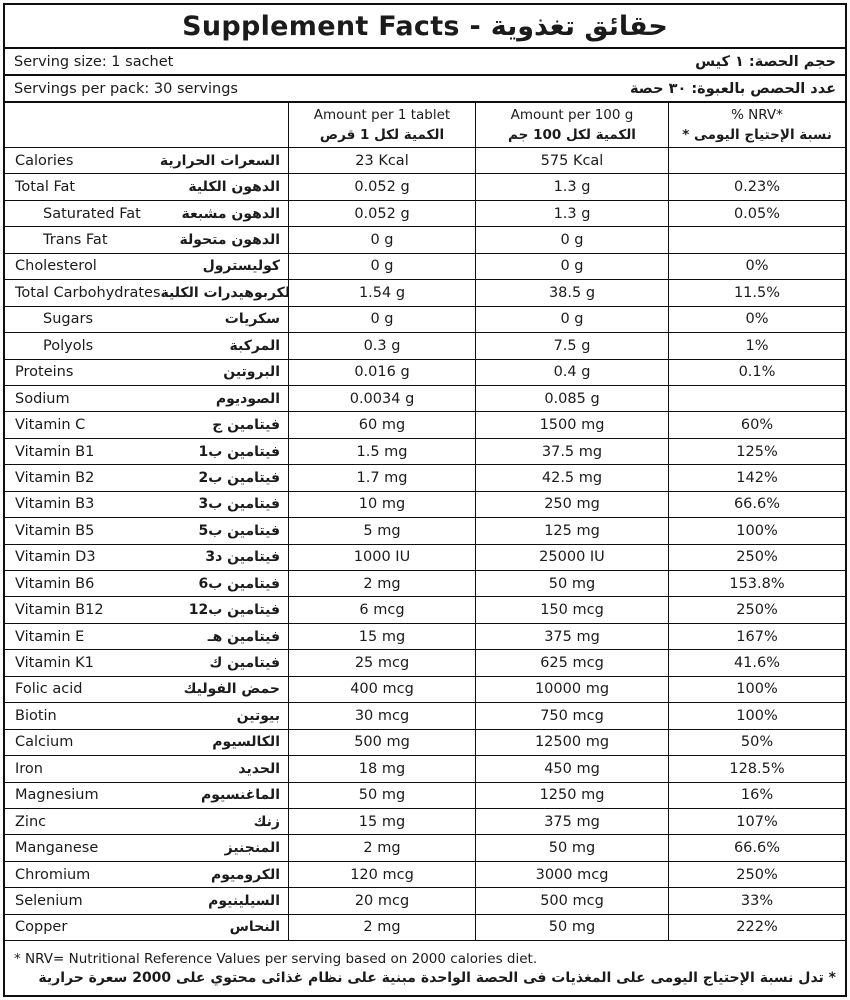 This screenshot has height=1000, width=850. What do you see at coordinates (571, 742) in the screenshot?
I see `amount-per-100g-value: 12500 mg` at bounding box center [571, 742].